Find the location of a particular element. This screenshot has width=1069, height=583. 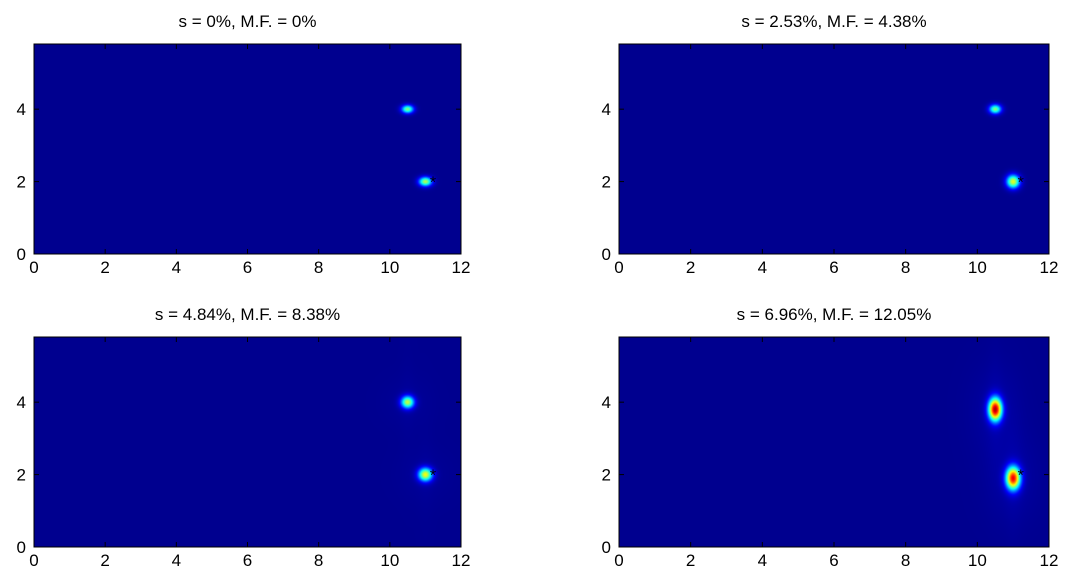

subplot-title: s = 6.96%, M.F. = 12.05% is located at coordinates (834, 314).